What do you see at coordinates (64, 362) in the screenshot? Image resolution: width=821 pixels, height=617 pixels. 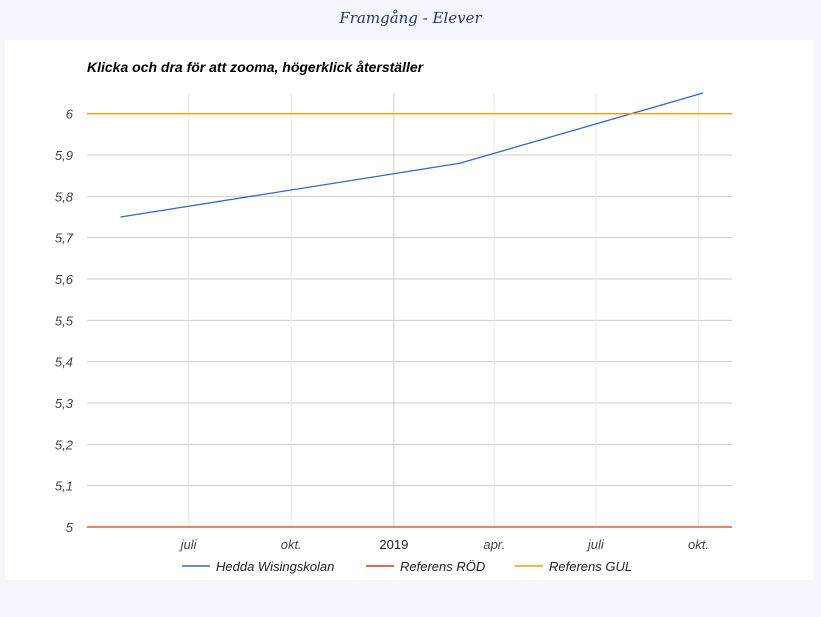 I see `y-tick-label: 5,4` at bounding box center [64, 362].